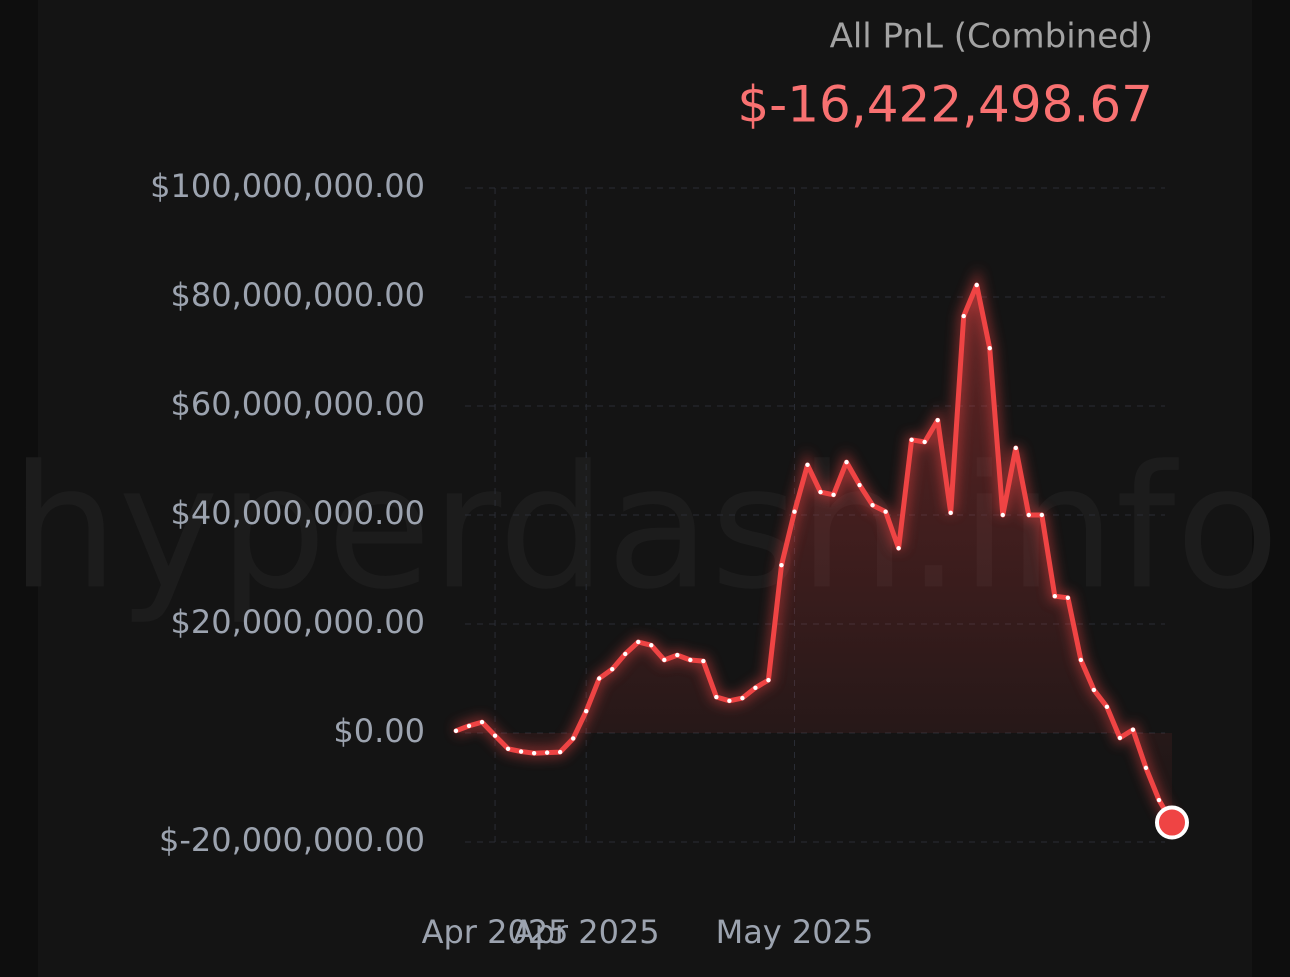  What do you see at coordinates (795, 932) in the screenshot?
I see `x-tick-label: May 2025` at bounding box center [795, 932].